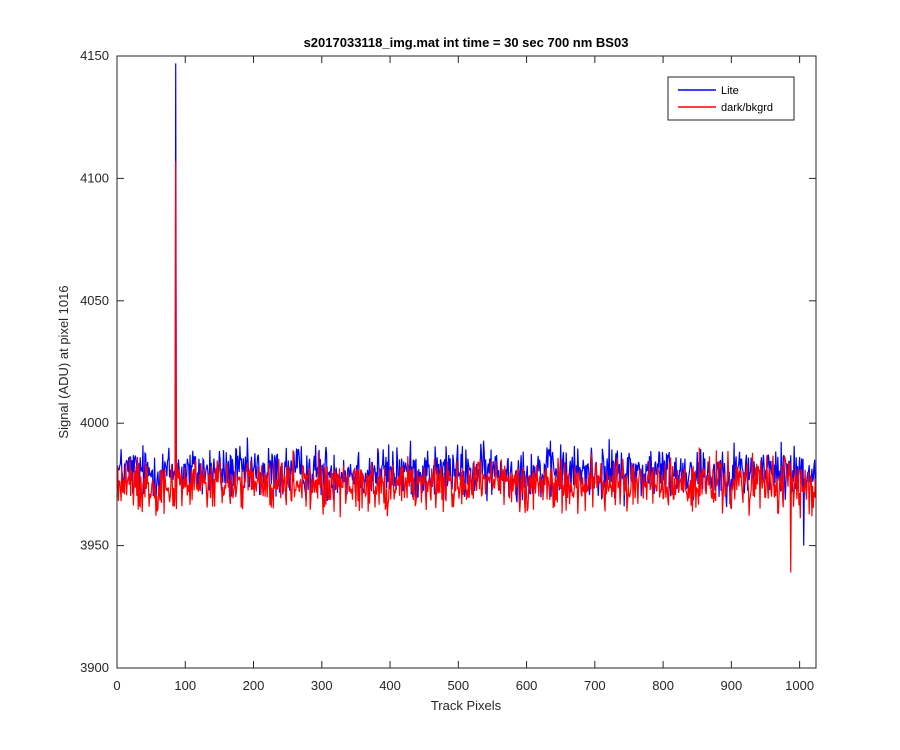  What do you see at coordinates (63, 361) in the screenshot?
I see `y-axis-title: Signal (ADU) at pixel 1016` at bounding box center [63, 361].